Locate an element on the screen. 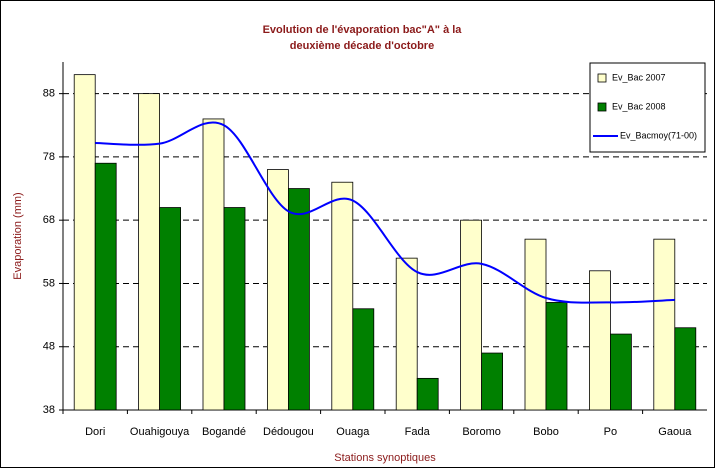  legend-label: Ev_Bac 2007 is located at coordinates (639, 77).